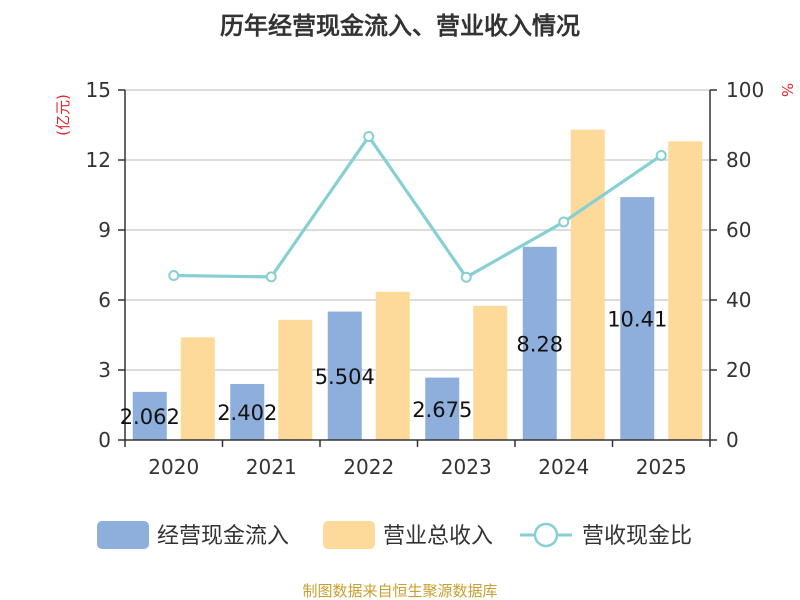 The height and width of the screenshot is (600, 800). What do you see at coordinates (173, 467) in the screenshot?
I see `x-tick-label: 2020` at bounding box center [173, 467].